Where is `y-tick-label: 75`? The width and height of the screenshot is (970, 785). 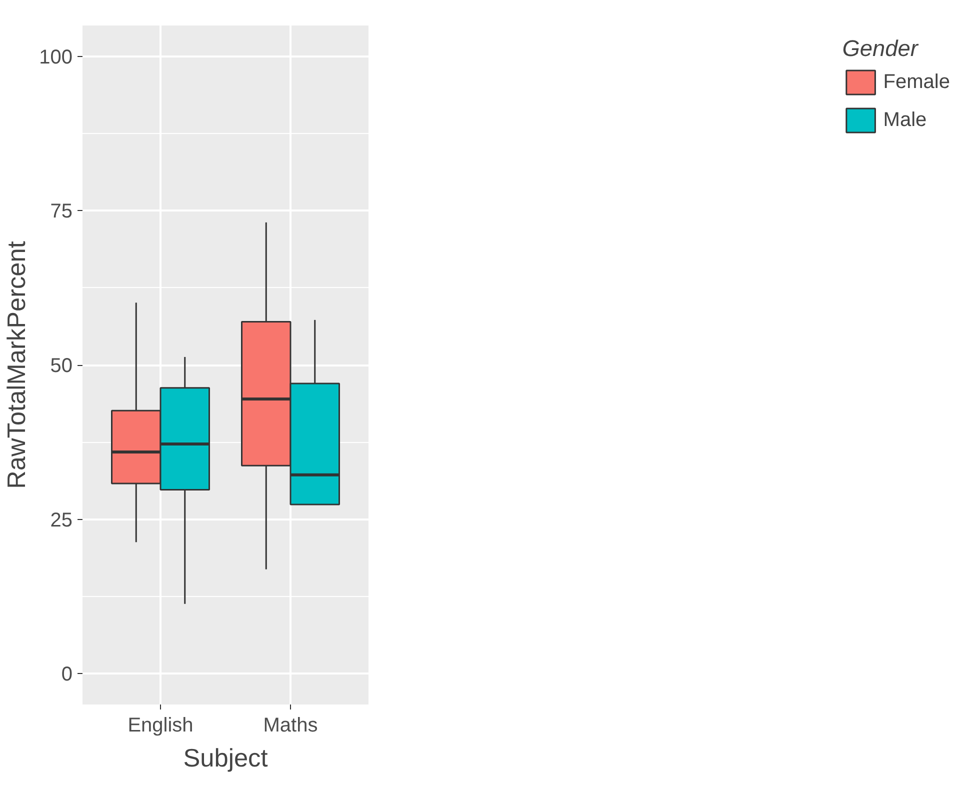
y-tick-label: 75 is located at coordinates (61, 211).